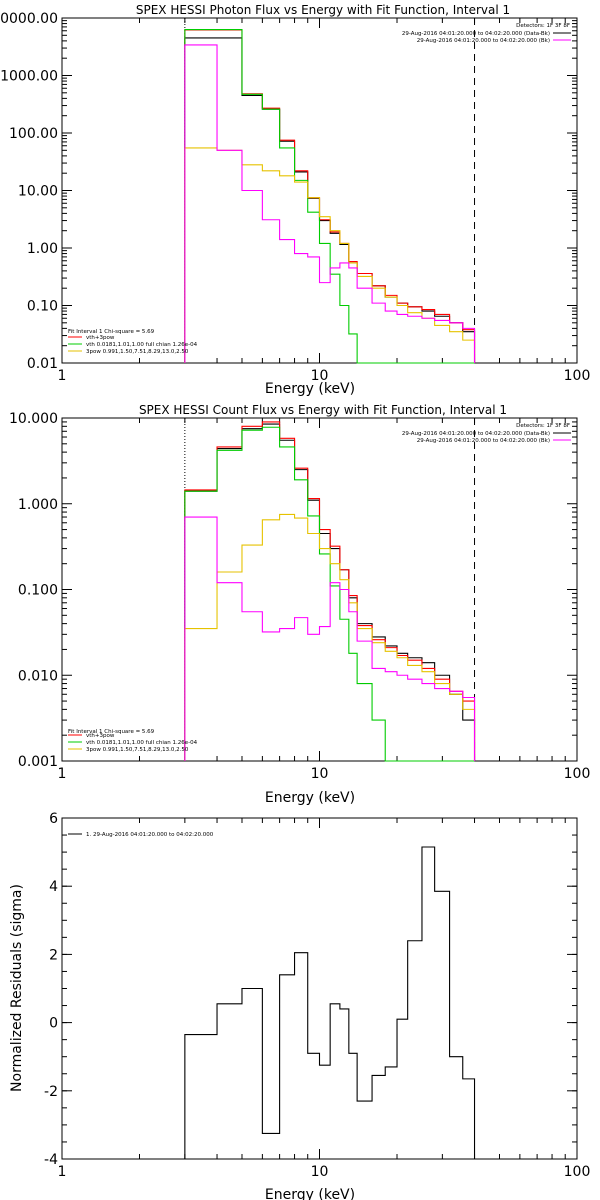  Describe the element at coordinates (51, 1160) in the screenshot. I see `residuals-ytick-label: -4` at that location.